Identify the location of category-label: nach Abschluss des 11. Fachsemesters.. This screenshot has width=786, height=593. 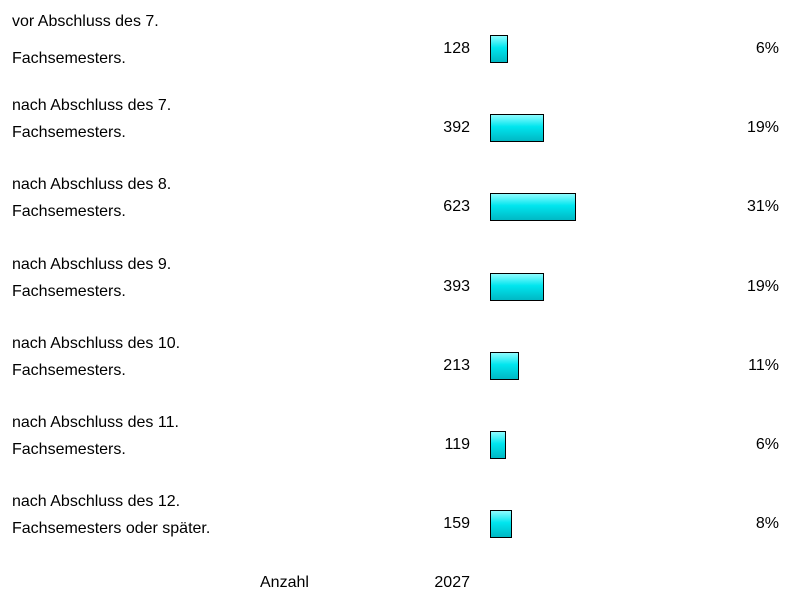
(95, 436).